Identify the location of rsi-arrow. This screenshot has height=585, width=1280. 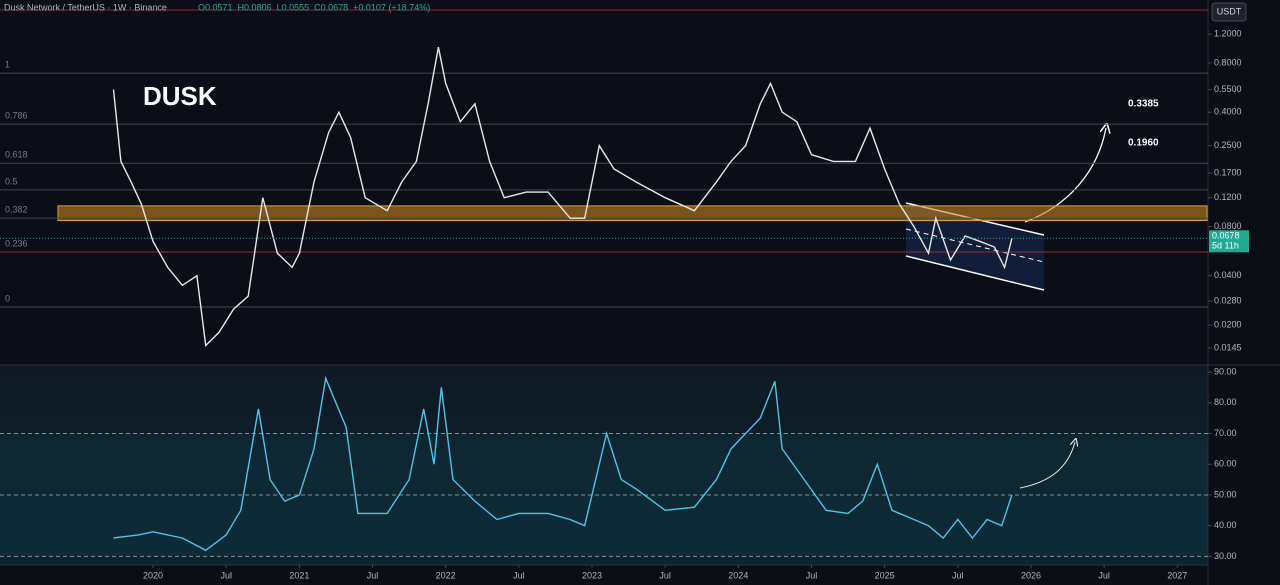
(1047, 465).